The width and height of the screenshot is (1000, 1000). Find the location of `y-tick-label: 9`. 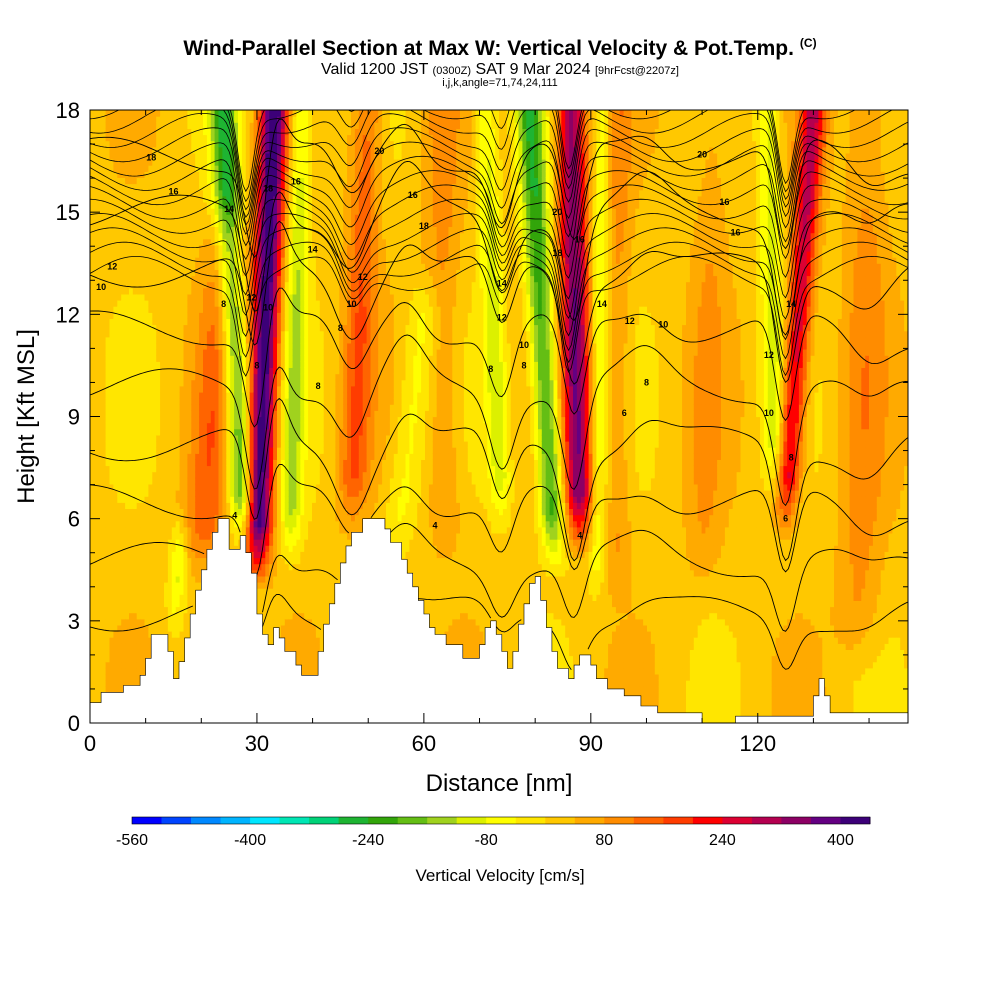

y-tick-label: 9 is located at coordinates (74, 417).